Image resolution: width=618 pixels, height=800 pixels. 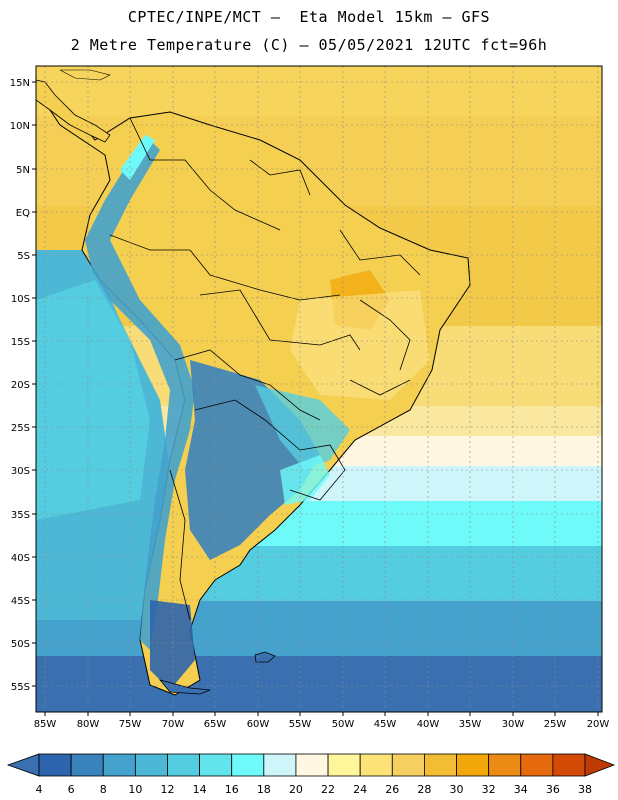 I want to click on lat-label: 10N, so click(x=20, y=126).